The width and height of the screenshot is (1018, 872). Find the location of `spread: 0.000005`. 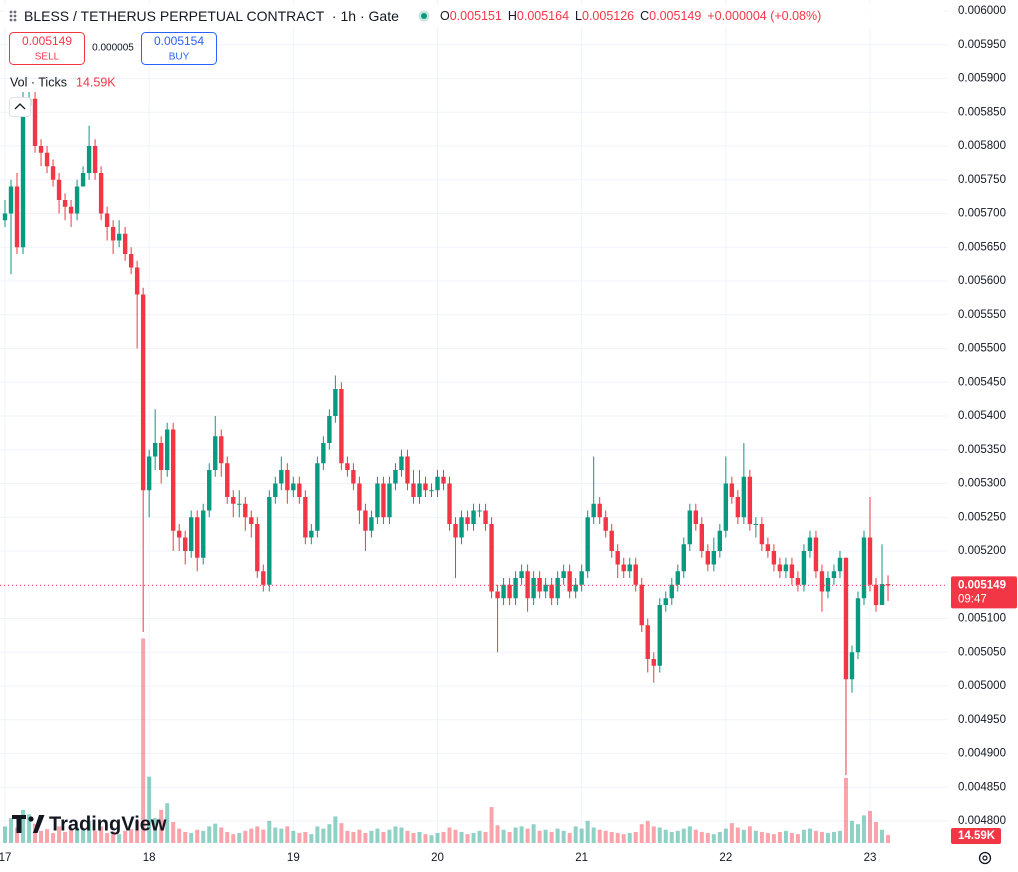

spread: 0.000005 is located at coordinates (113, 48).